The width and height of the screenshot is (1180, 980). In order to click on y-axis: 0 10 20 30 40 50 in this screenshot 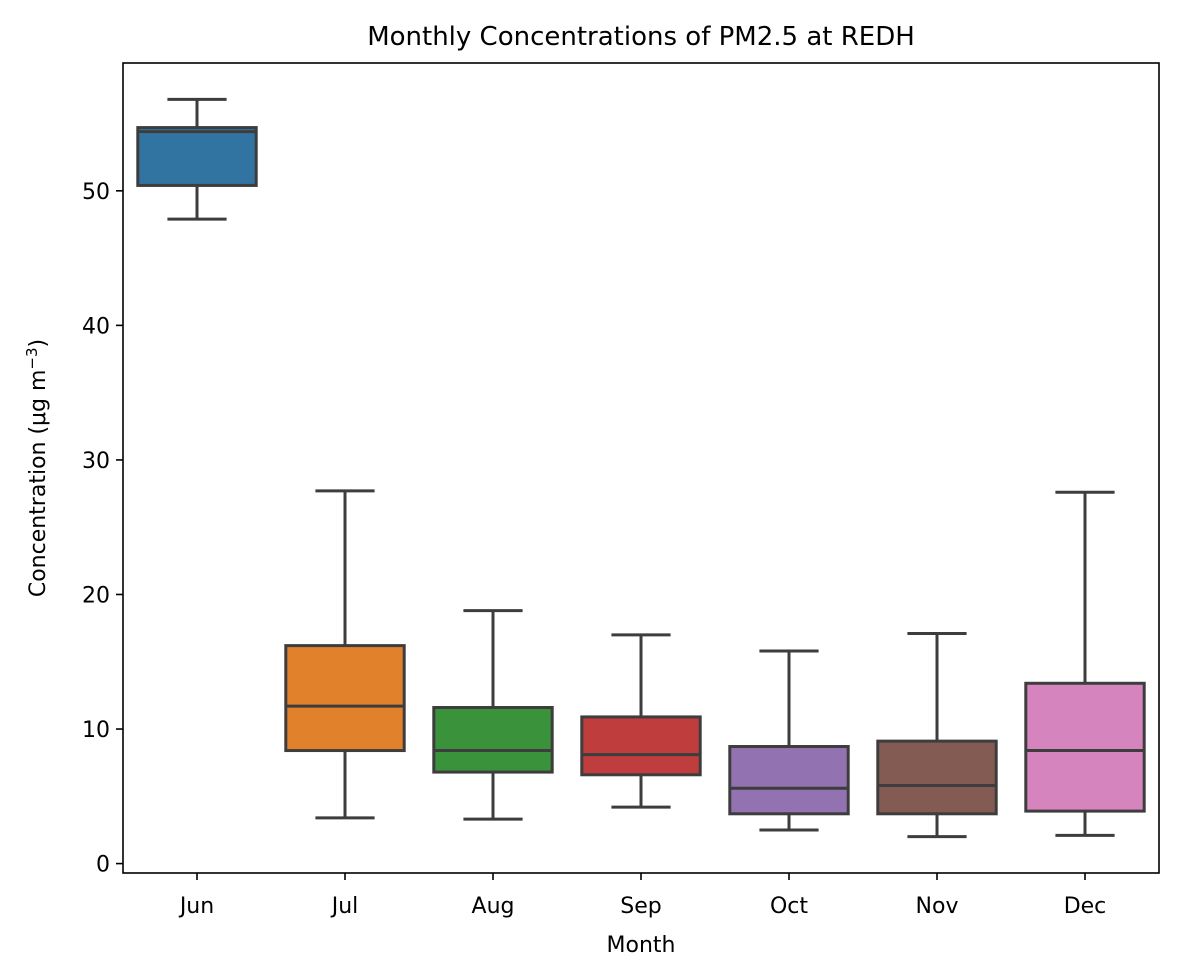, I will do `click(102, 529)`.